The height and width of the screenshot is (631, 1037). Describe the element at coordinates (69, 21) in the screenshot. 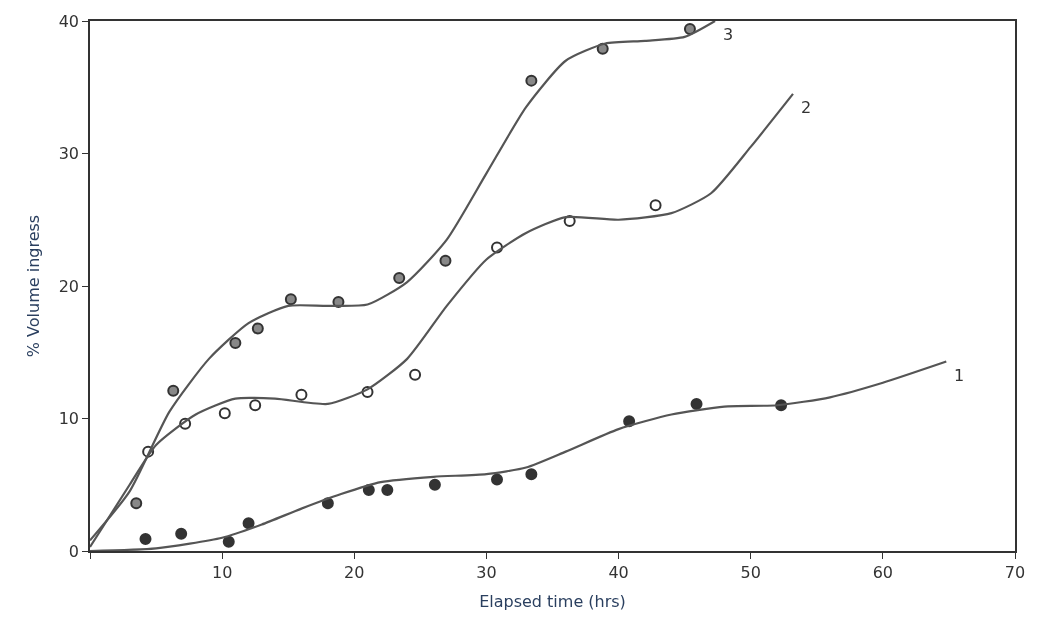

I see `y-tick-label: 40` at that location.